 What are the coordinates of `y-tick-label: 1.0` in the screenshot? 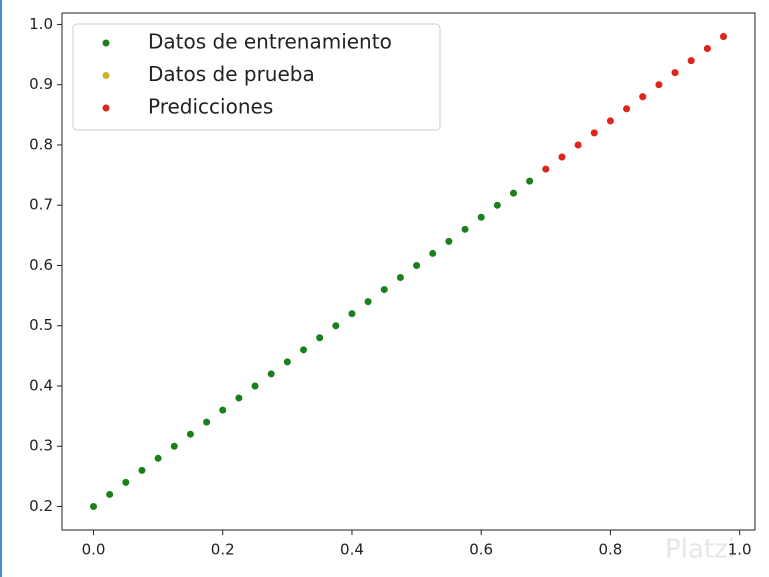 It's located at (41, 24).